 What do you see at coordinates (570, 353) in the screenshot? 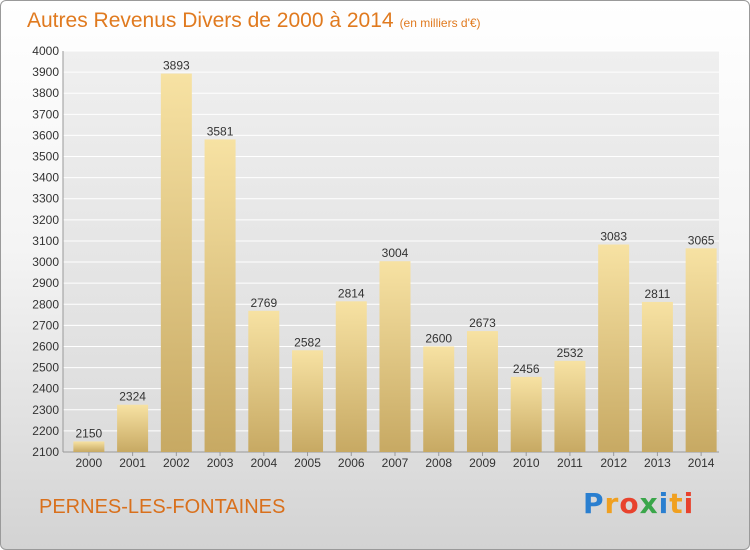
I see `bar-value-label: 2532` at bounding box center [570, 353].